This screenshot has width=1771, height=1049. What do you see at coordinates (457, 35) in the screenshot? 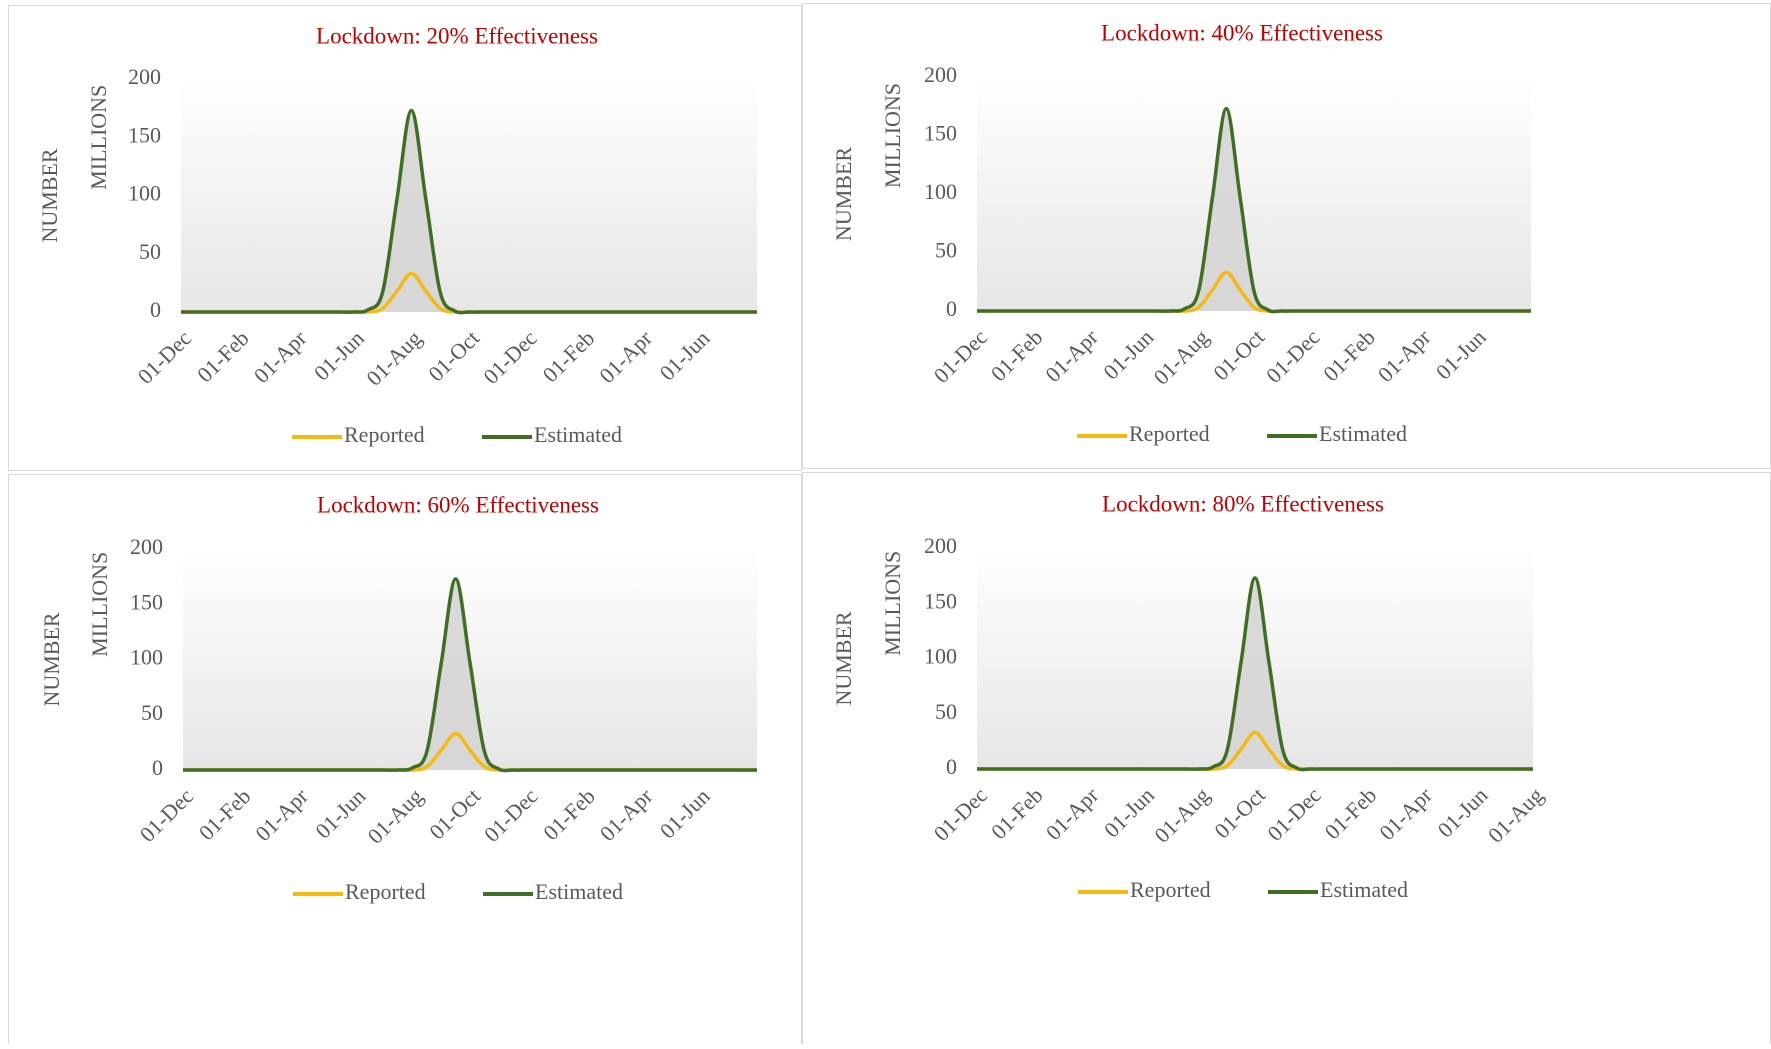
I see `chart-title: Lockdown: 20% Effectiveness` at bounding box center [457, 35].